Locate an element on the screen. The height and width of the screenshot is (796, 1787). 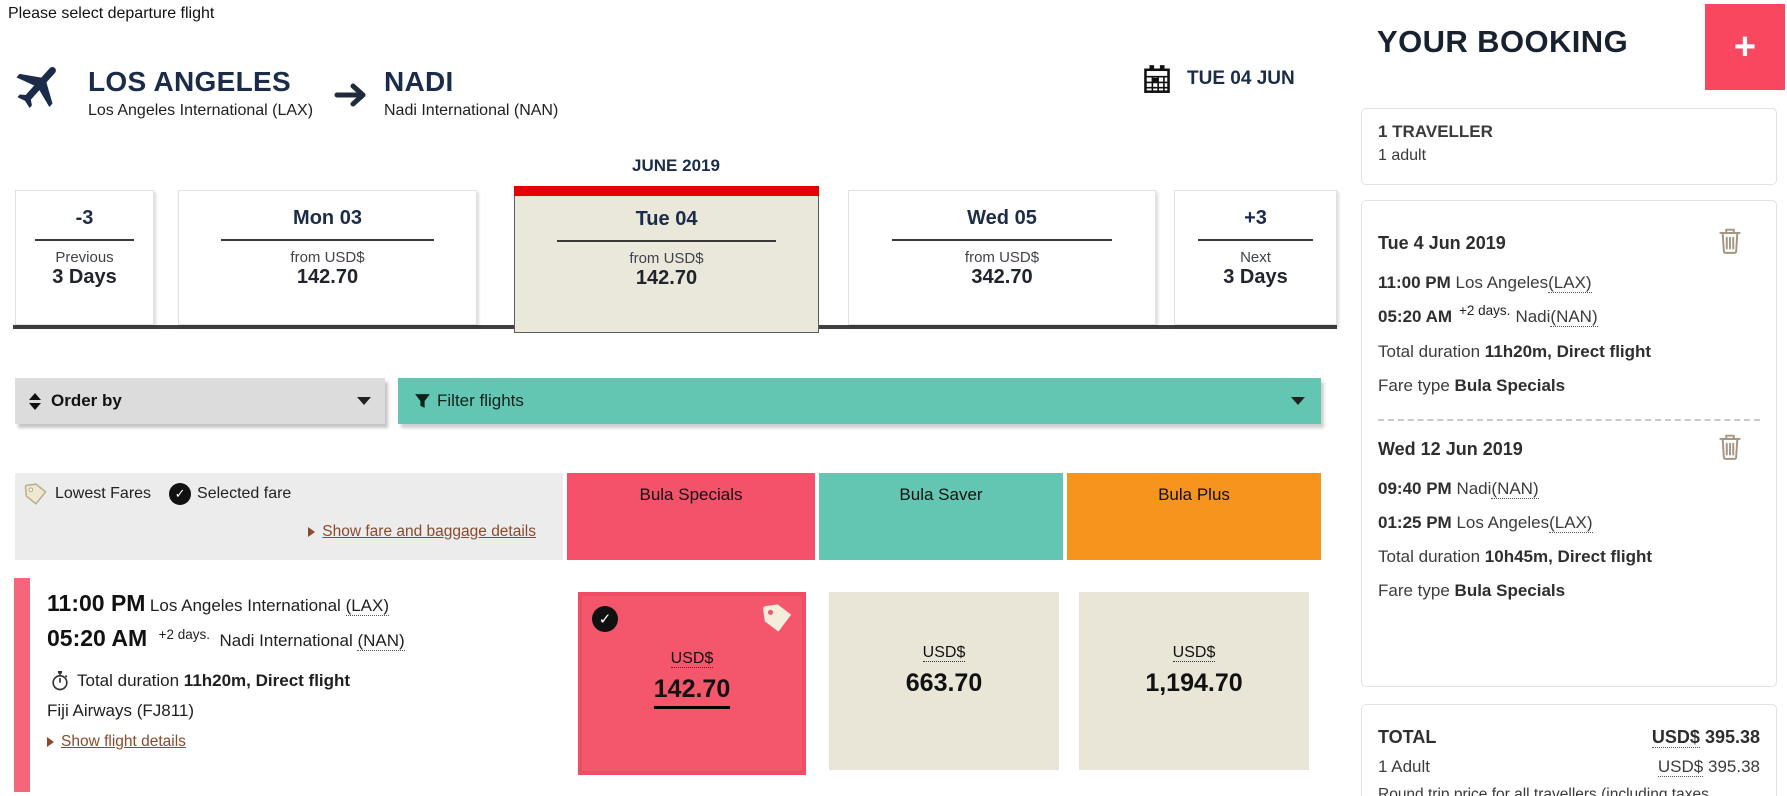
fare-cell-bula-saver: USD$ 663.70 is located at coordinates (944, 681).